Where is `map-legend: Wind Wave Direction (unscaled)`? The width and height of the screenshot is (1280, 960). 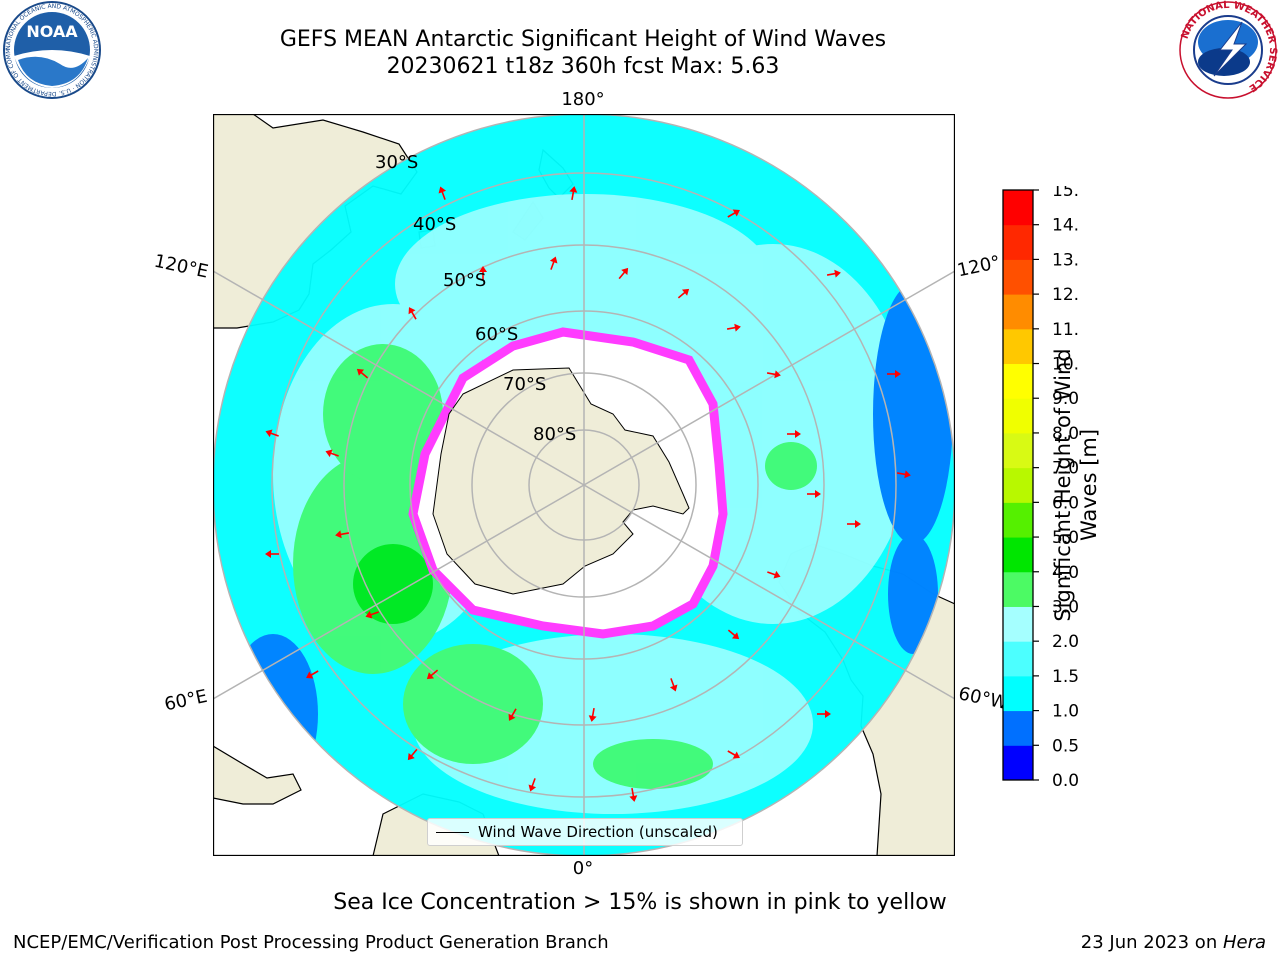 map-legend: Wind Wave Direction (unscaled) is located at coordinates (585, 832).